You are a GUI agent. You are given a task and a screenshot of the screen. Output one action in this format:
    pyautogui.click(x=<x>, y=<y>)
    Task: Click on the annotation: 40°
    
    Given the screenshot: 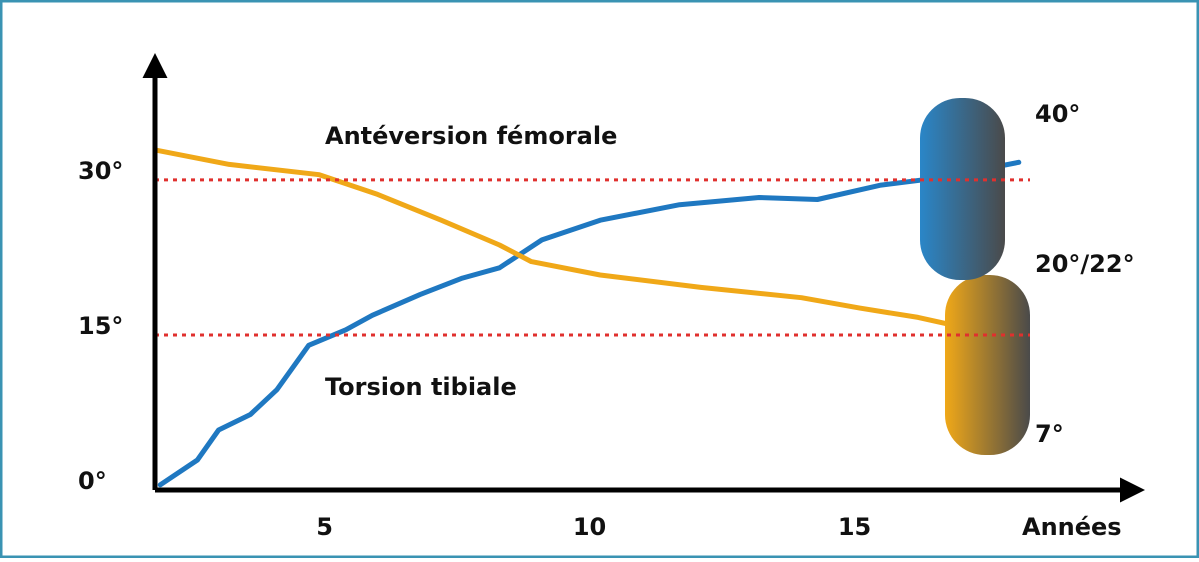 What is the action you would take?
    pyautogui.click(x=1057, y=114)
    